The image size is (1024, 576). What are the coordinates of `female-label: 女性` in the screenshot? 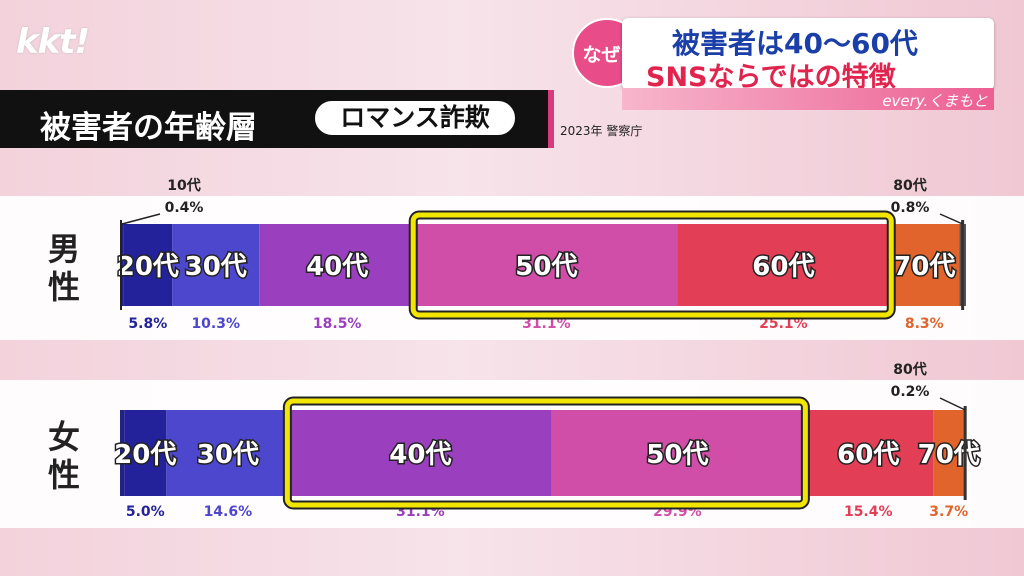 It's located at (63, 456).